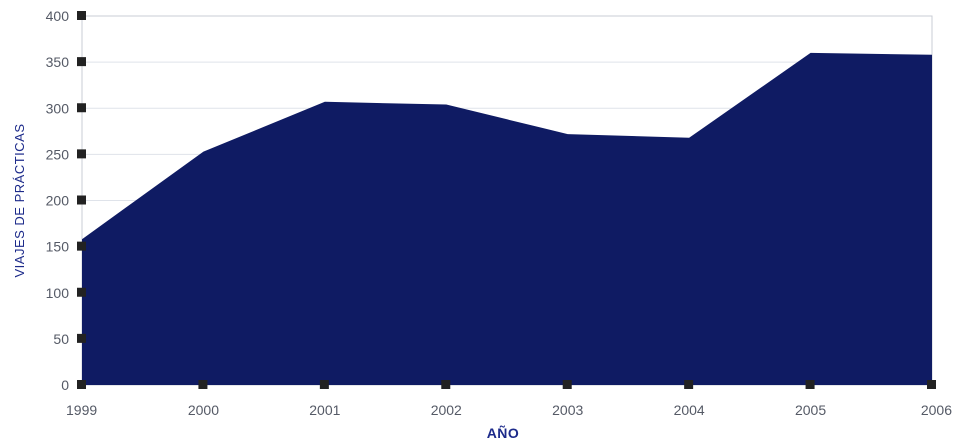 The width and height of the screenshot is (956, 444). I want to click on x-axis-markers, so click(506, 384).